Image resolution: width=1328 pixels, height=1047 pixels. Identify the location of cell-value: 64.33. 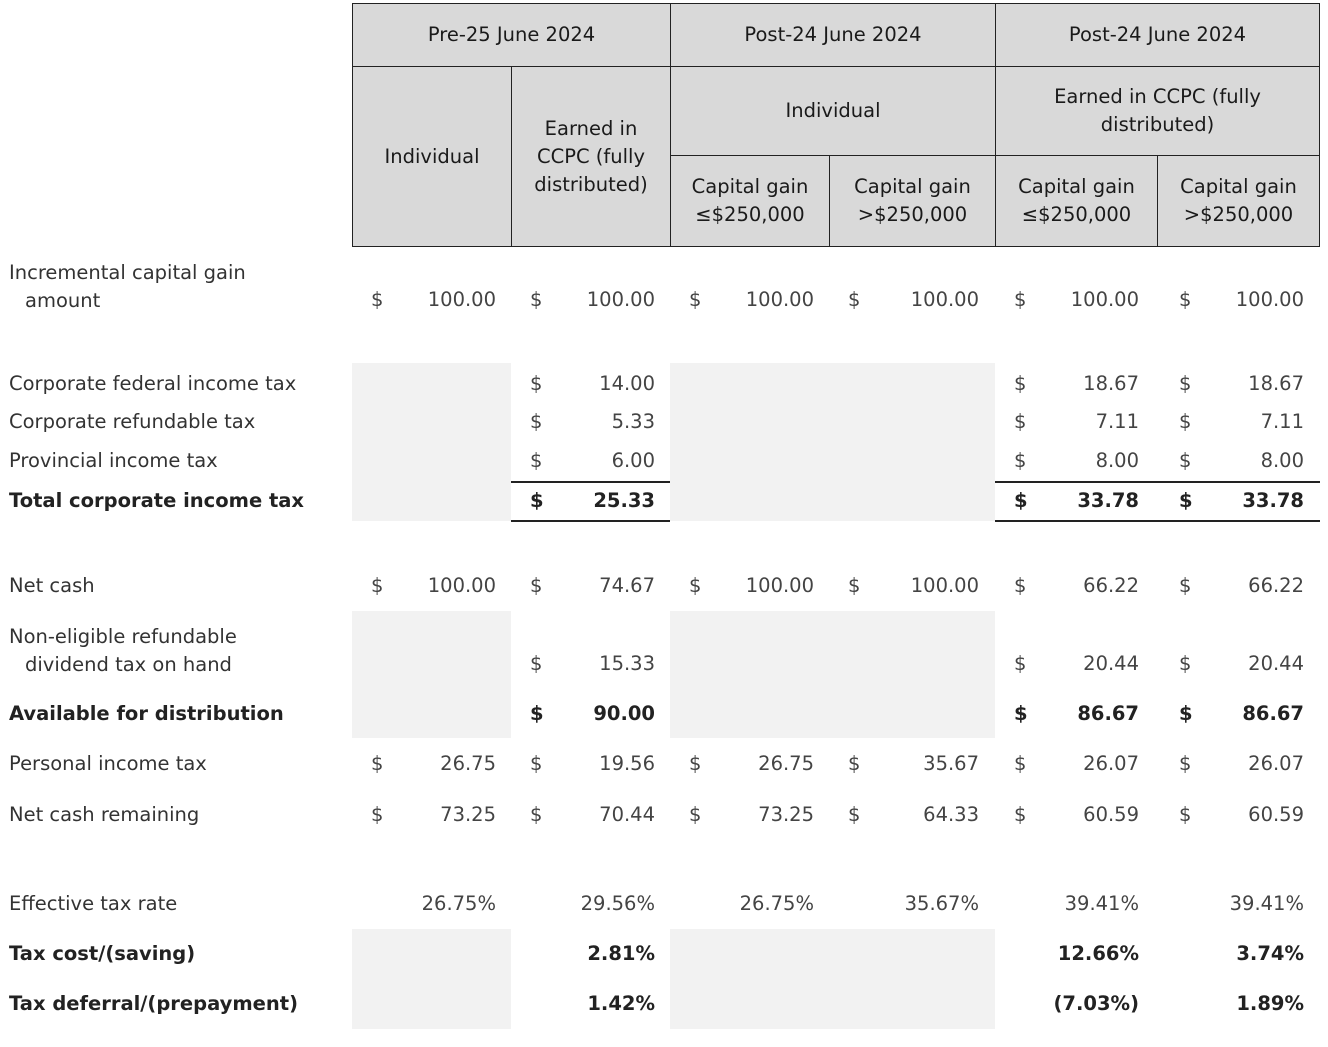
(951, 814).